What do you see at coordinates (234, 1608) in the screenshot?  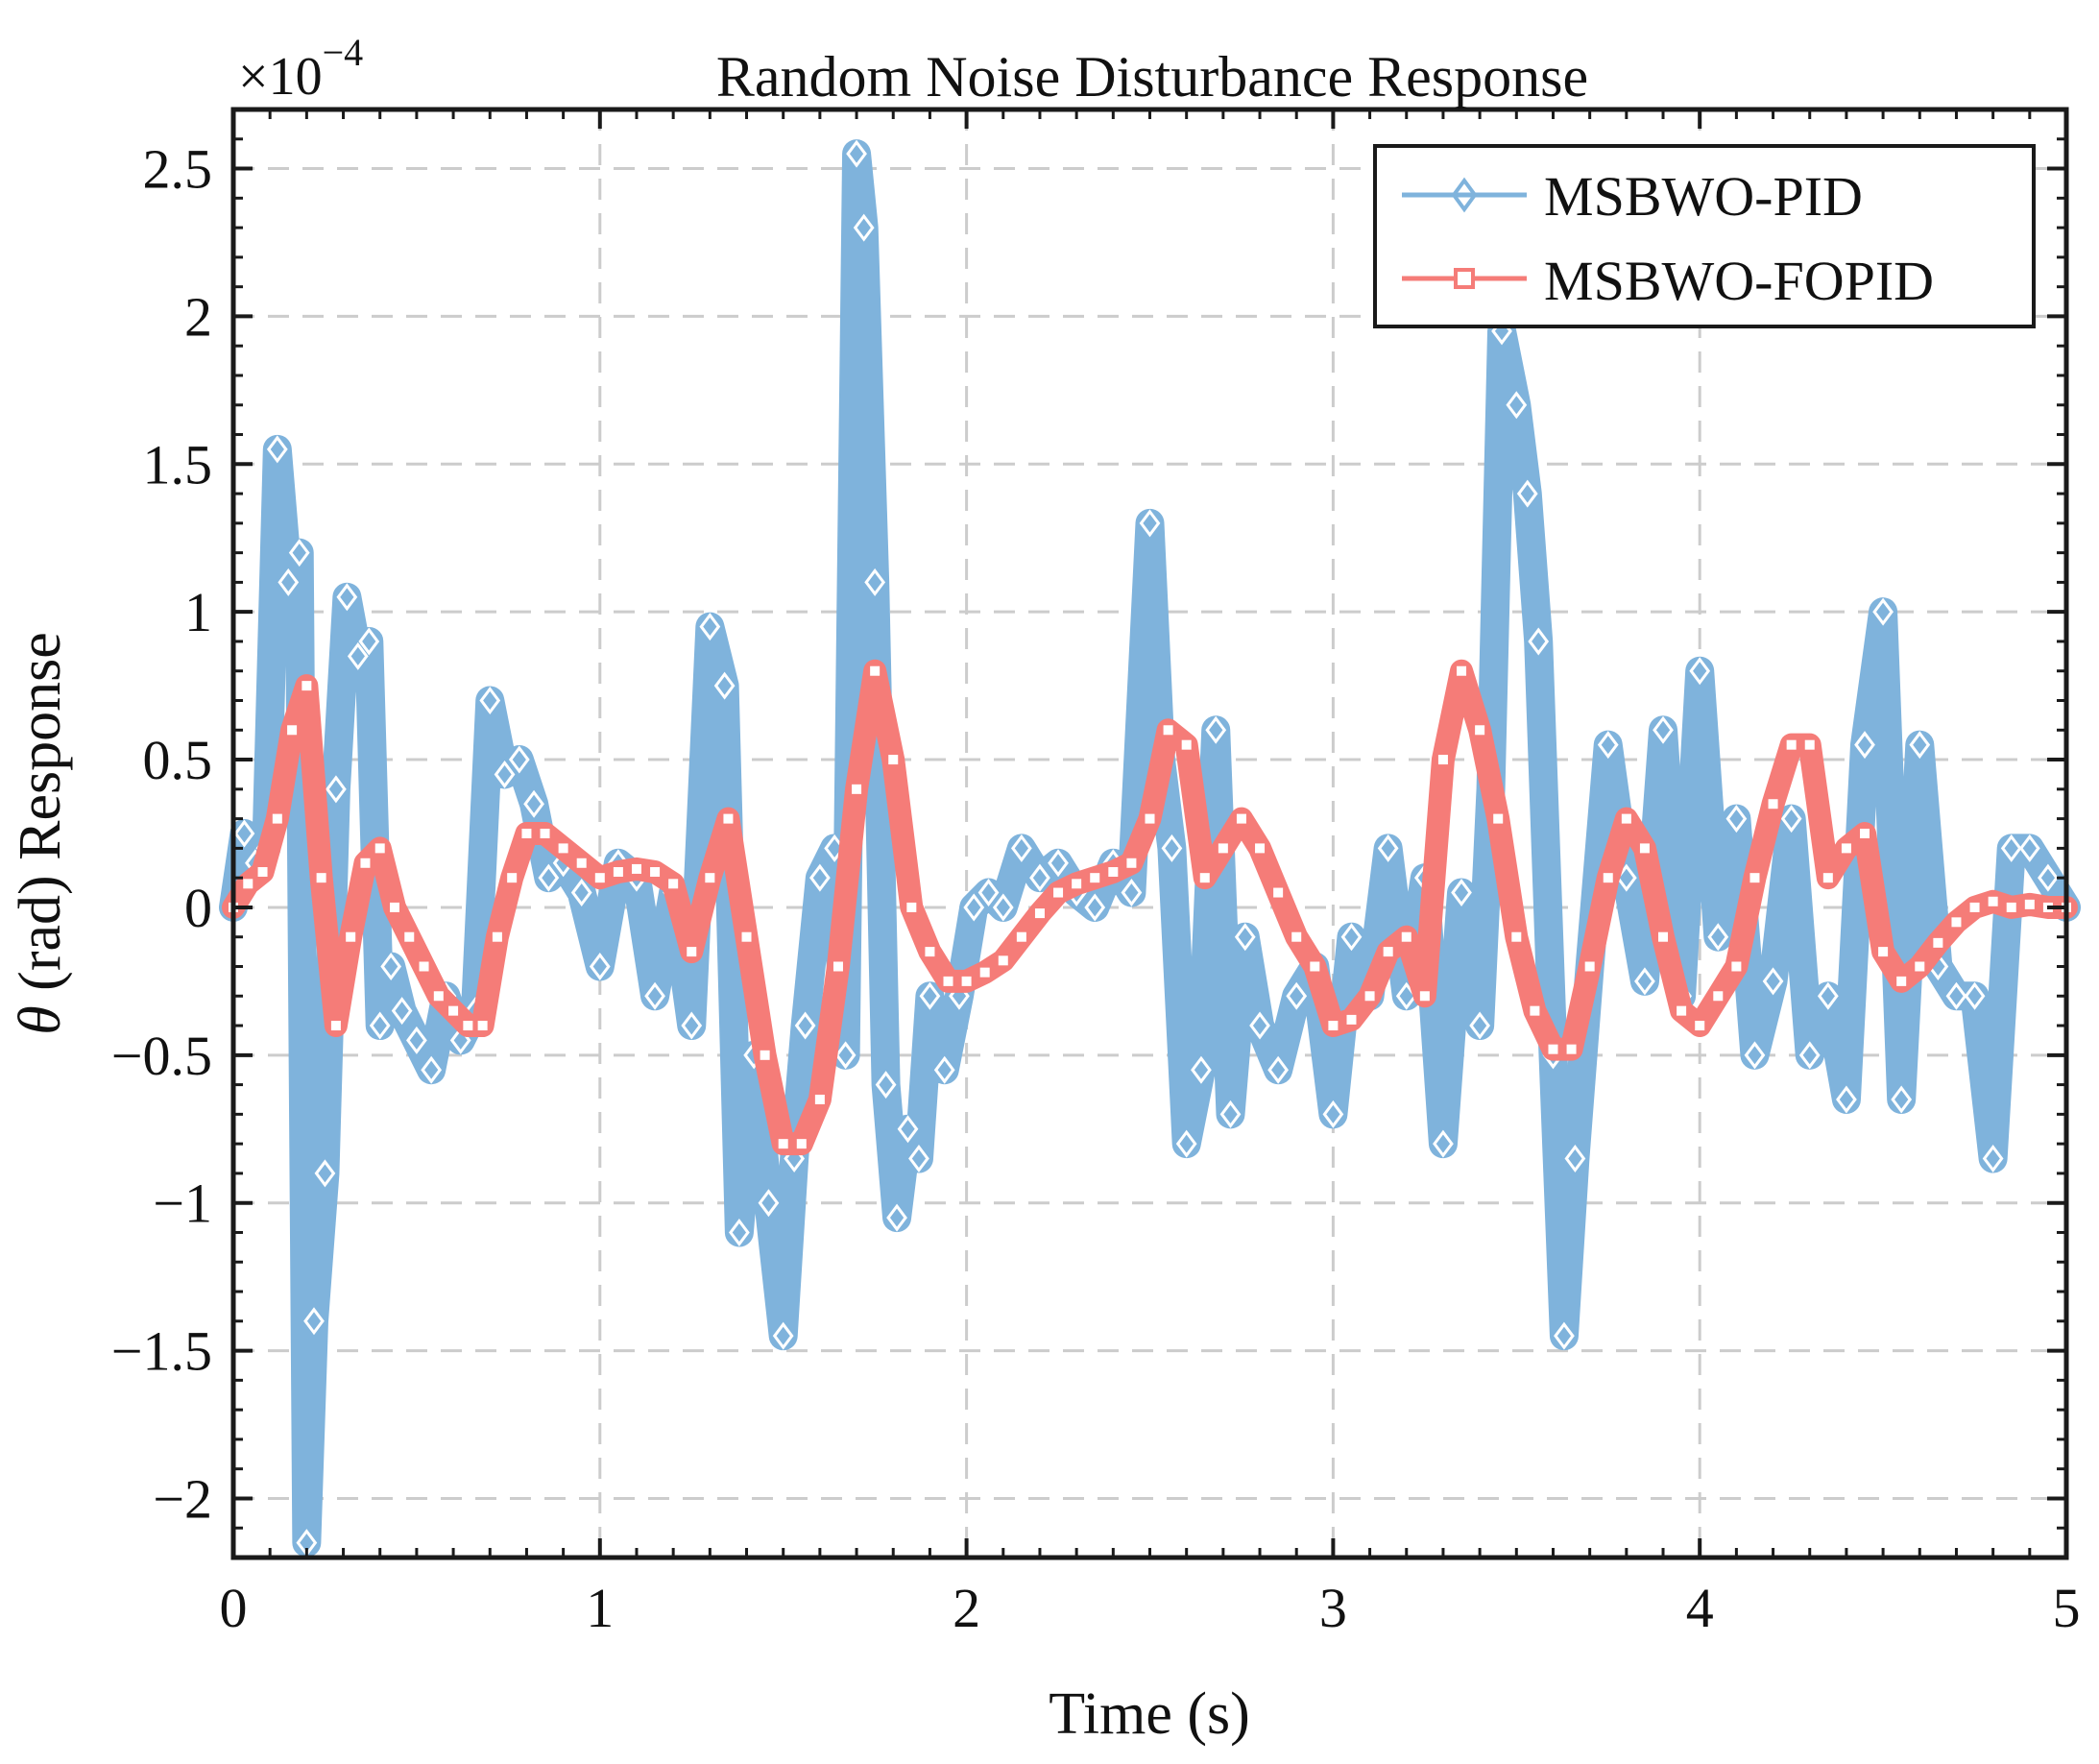 I see `x-tick-label: 0` at bounding box center [234, 1608].